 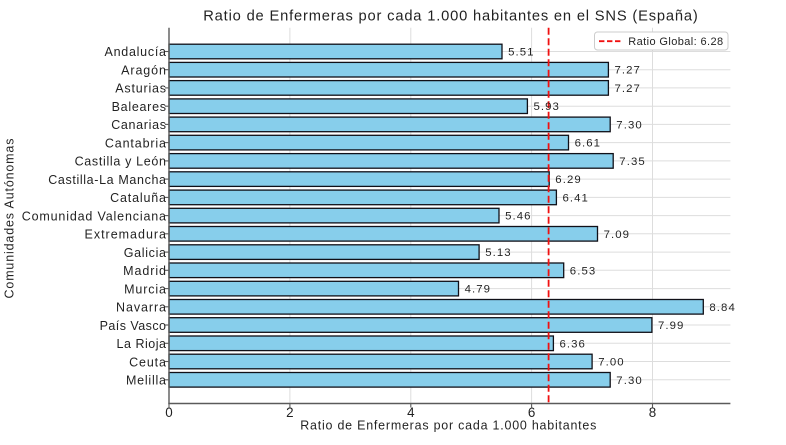 I want to click on svg-text: Baleares, so click(x=139, y=107).